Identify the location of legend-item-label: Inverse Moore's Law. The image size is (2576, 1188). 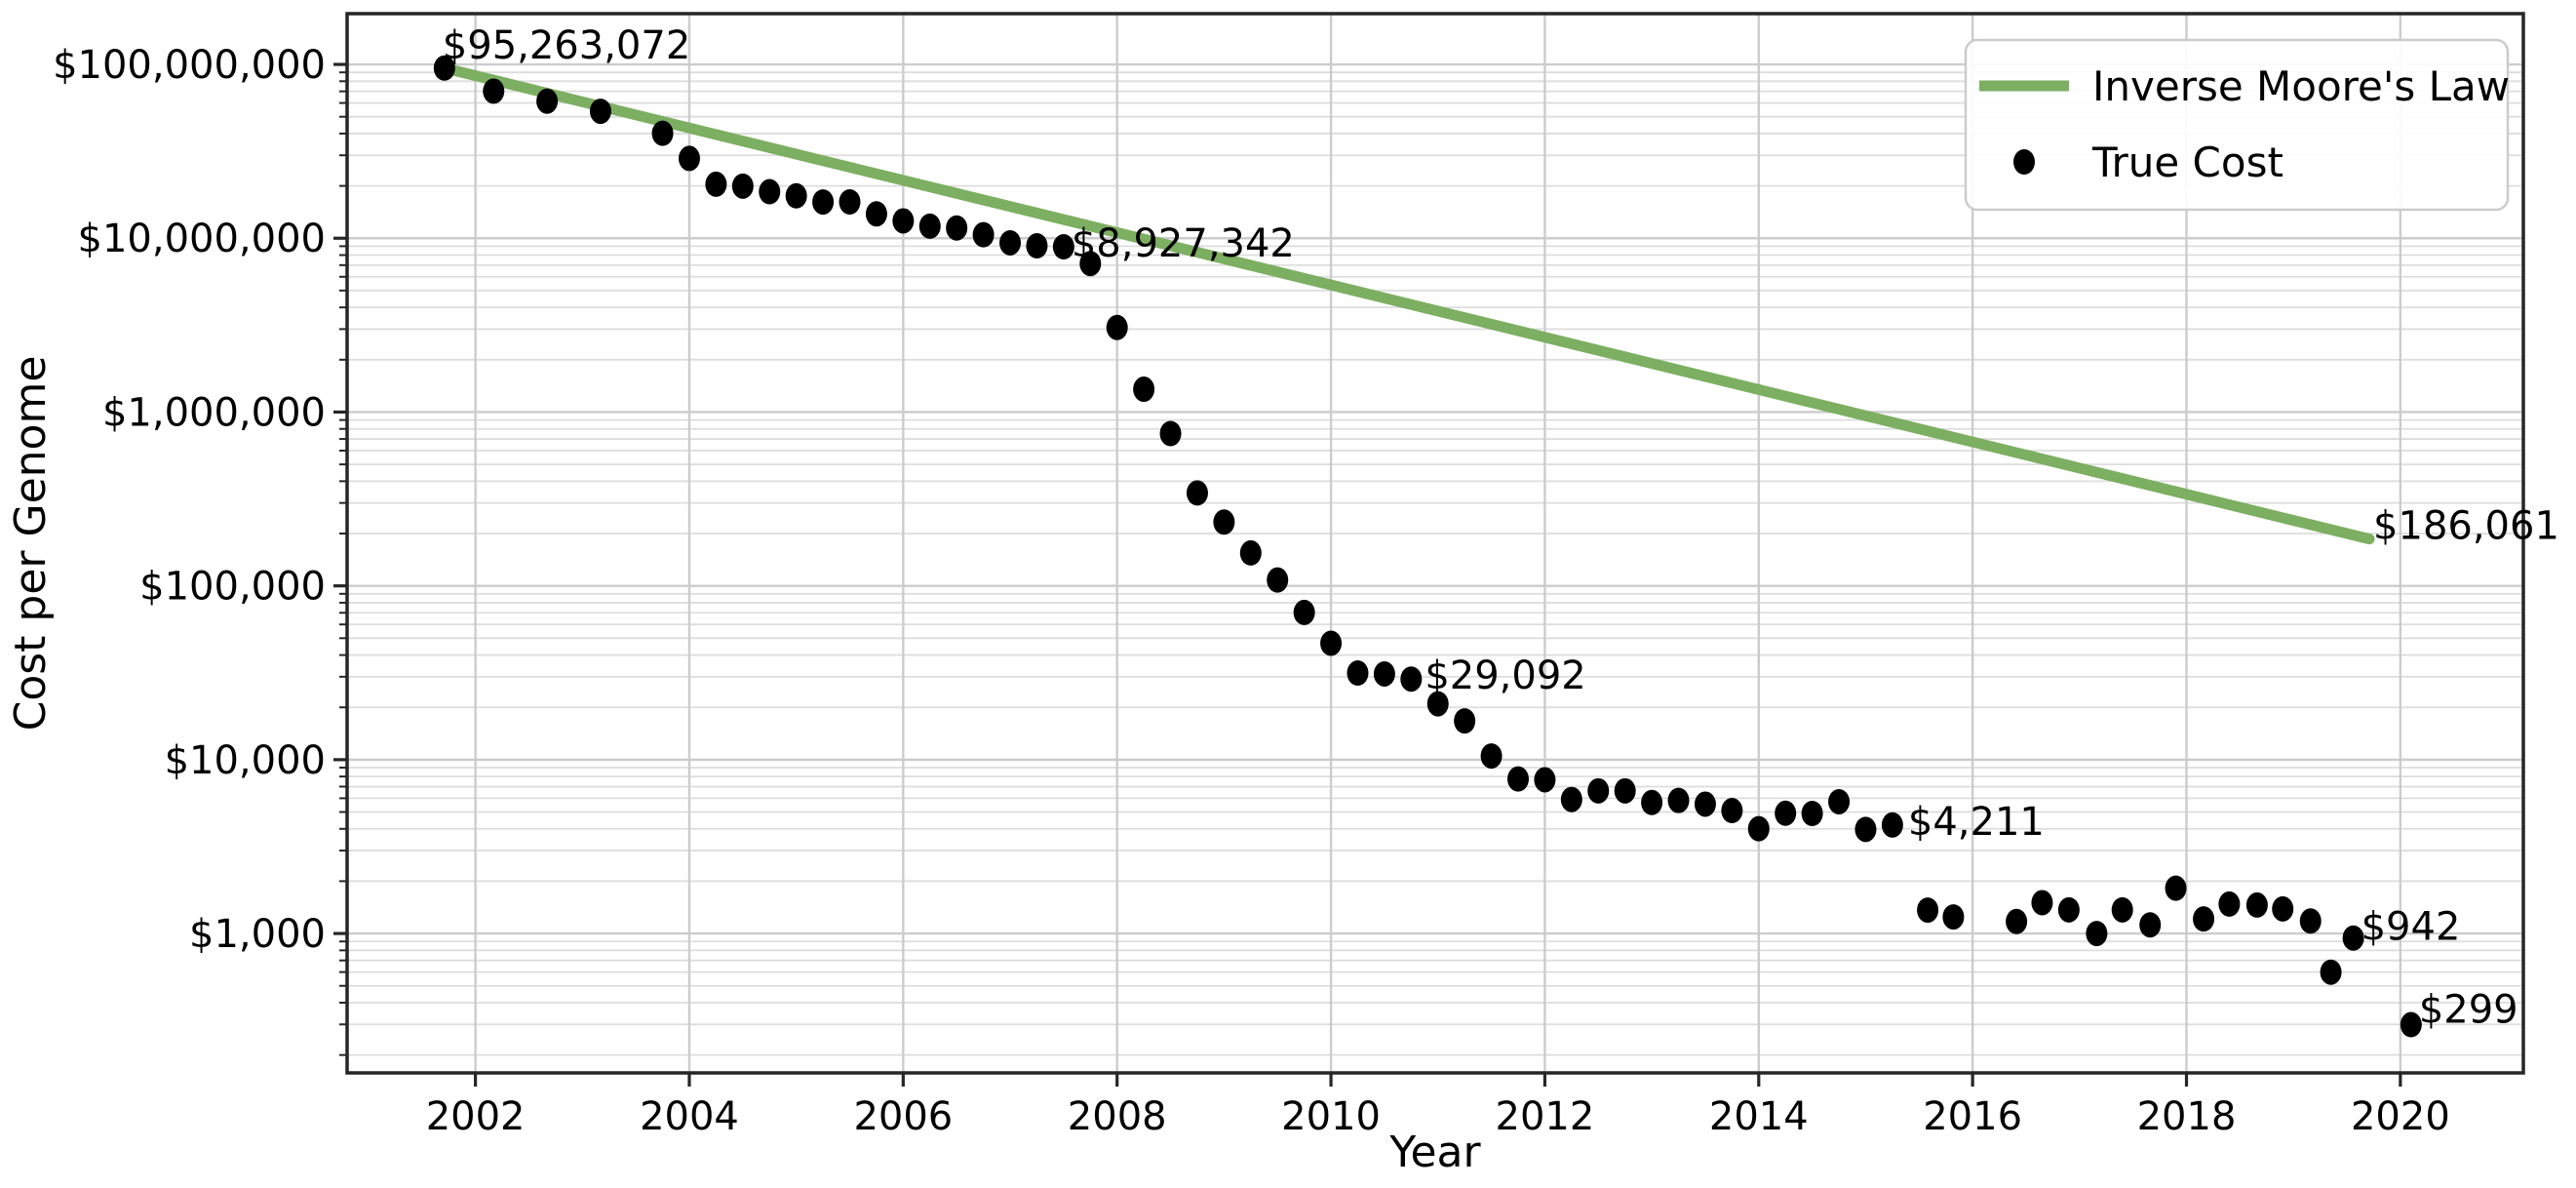
(2301, 86).